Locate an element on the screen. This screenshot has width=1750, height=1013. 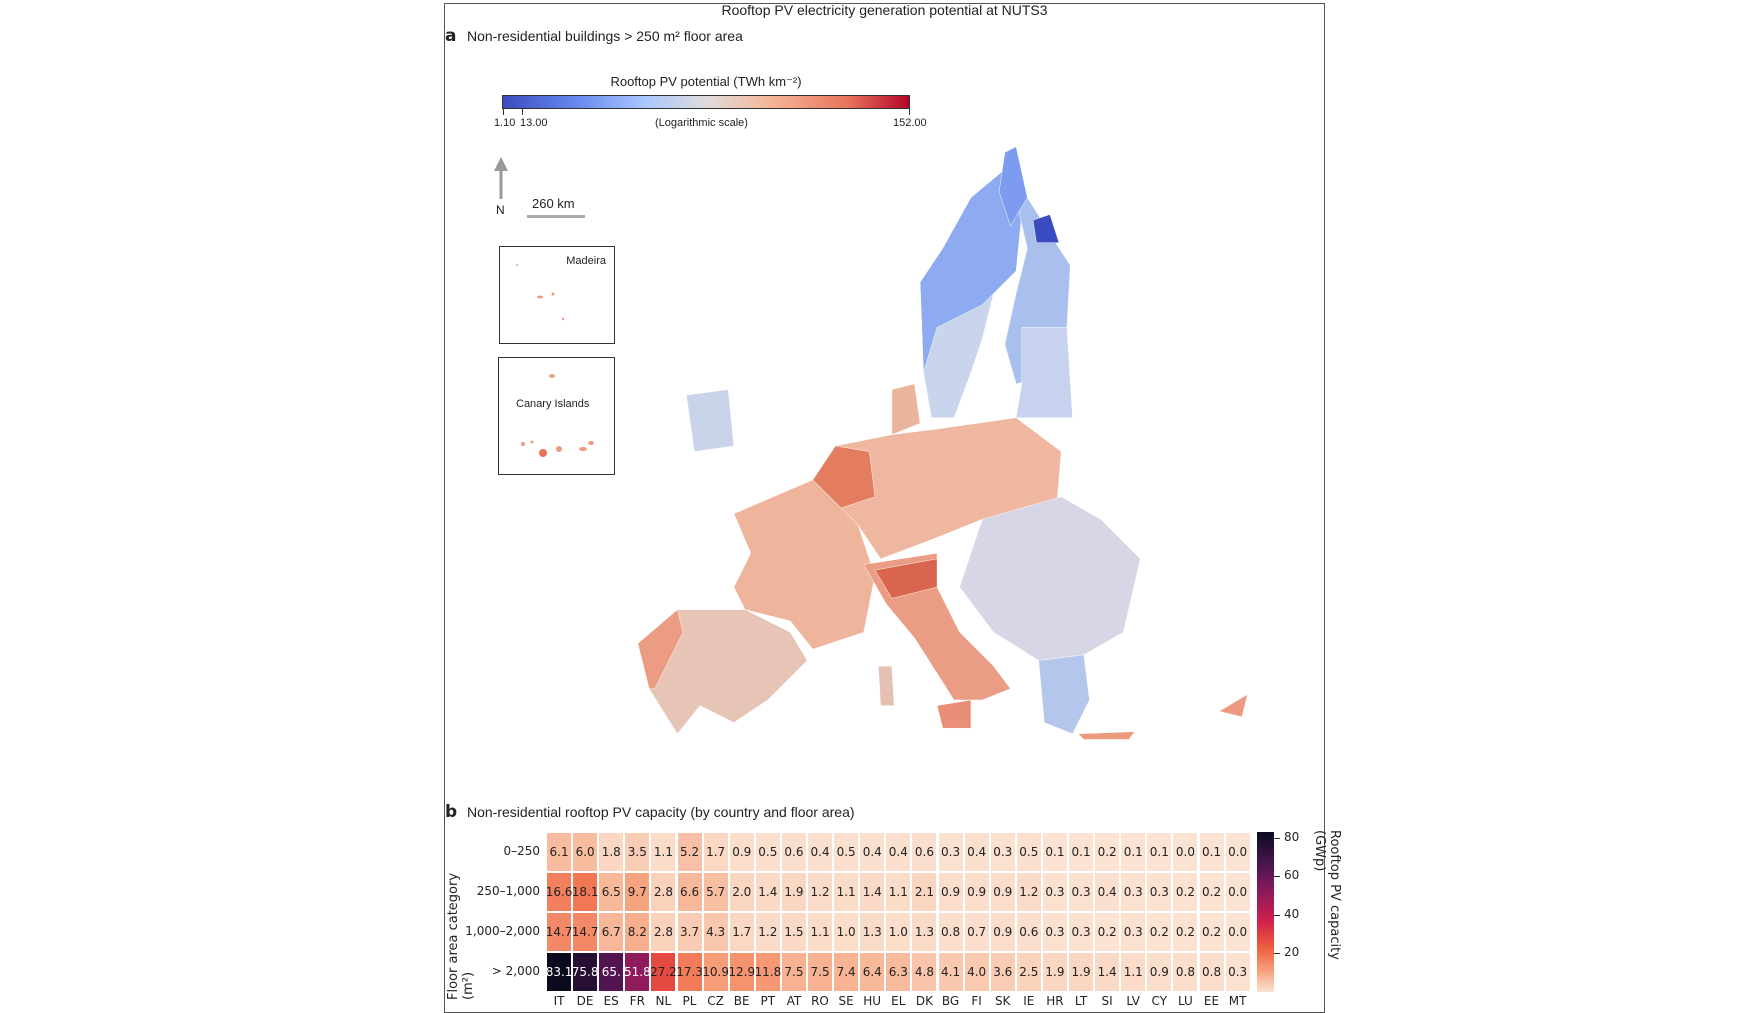
heatmap-cell: 1.9 is located at coordinates (1054, 972).